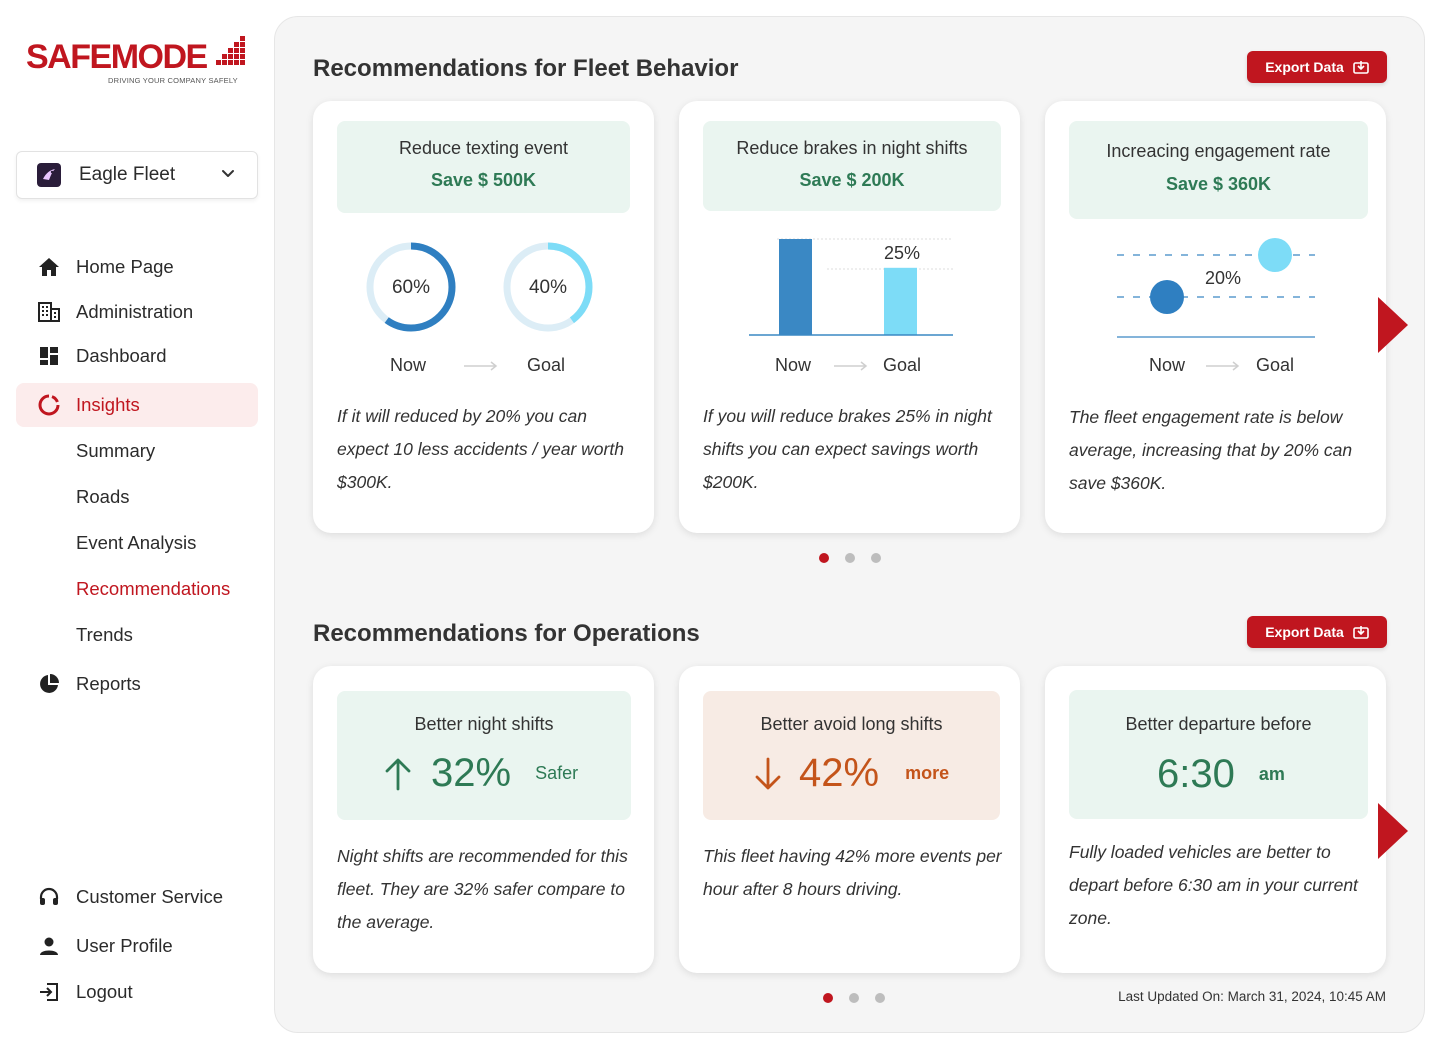 This screenshot has width=1440, height=1046. I want to click on goal-donut: 40%, so click(548, 287).